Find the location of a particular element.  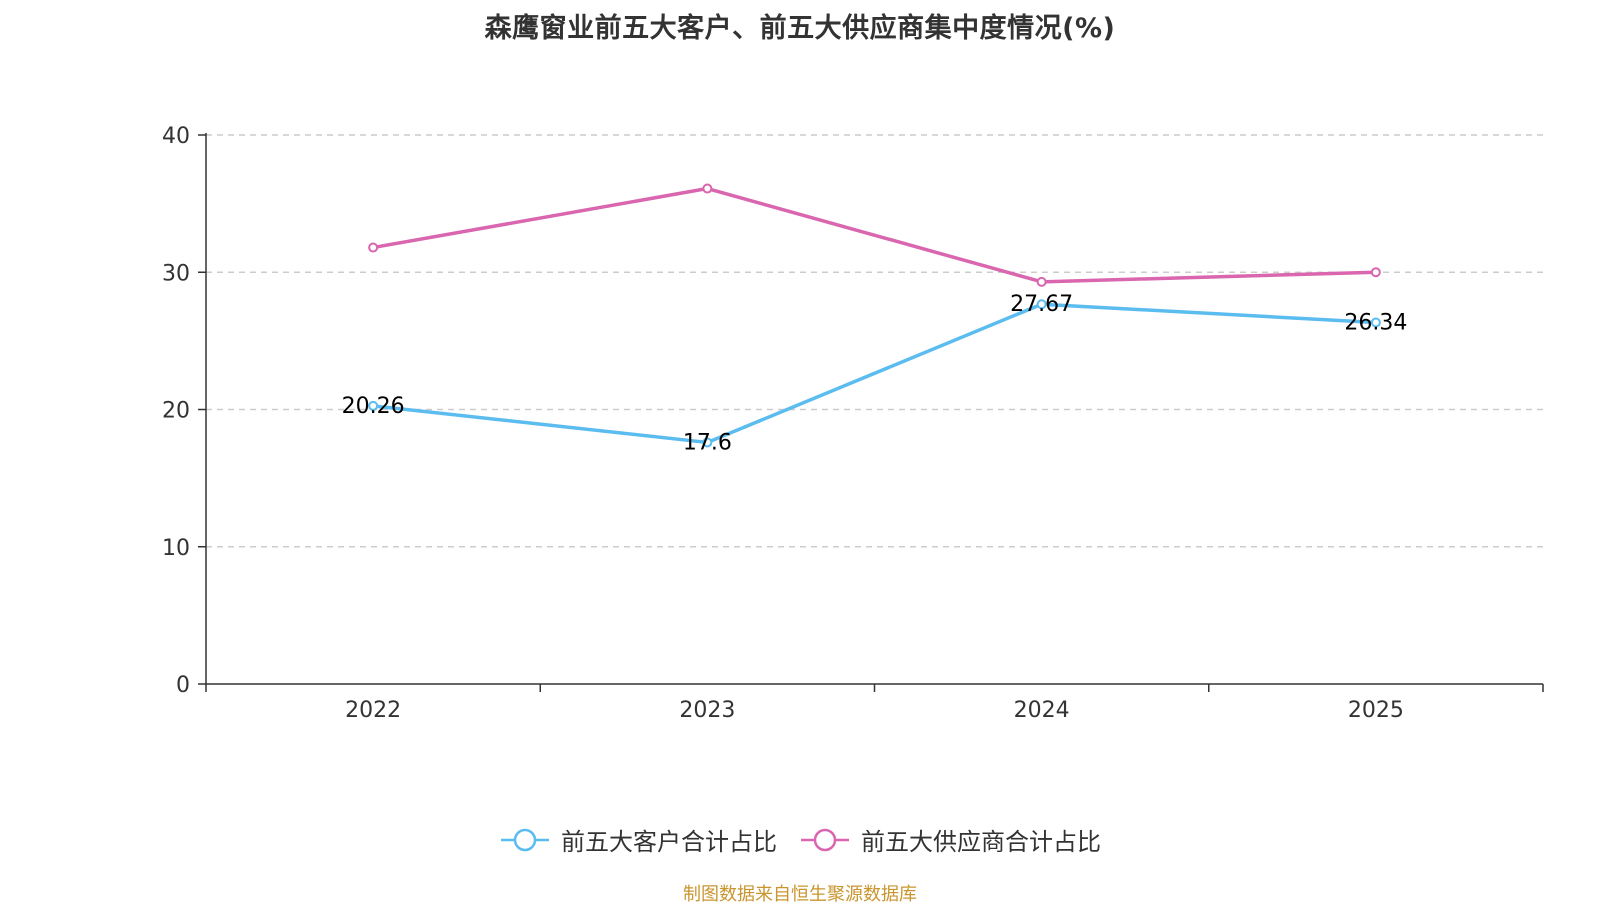

x-tick-label-2022: 2022 is located at coordinates (373, 710).